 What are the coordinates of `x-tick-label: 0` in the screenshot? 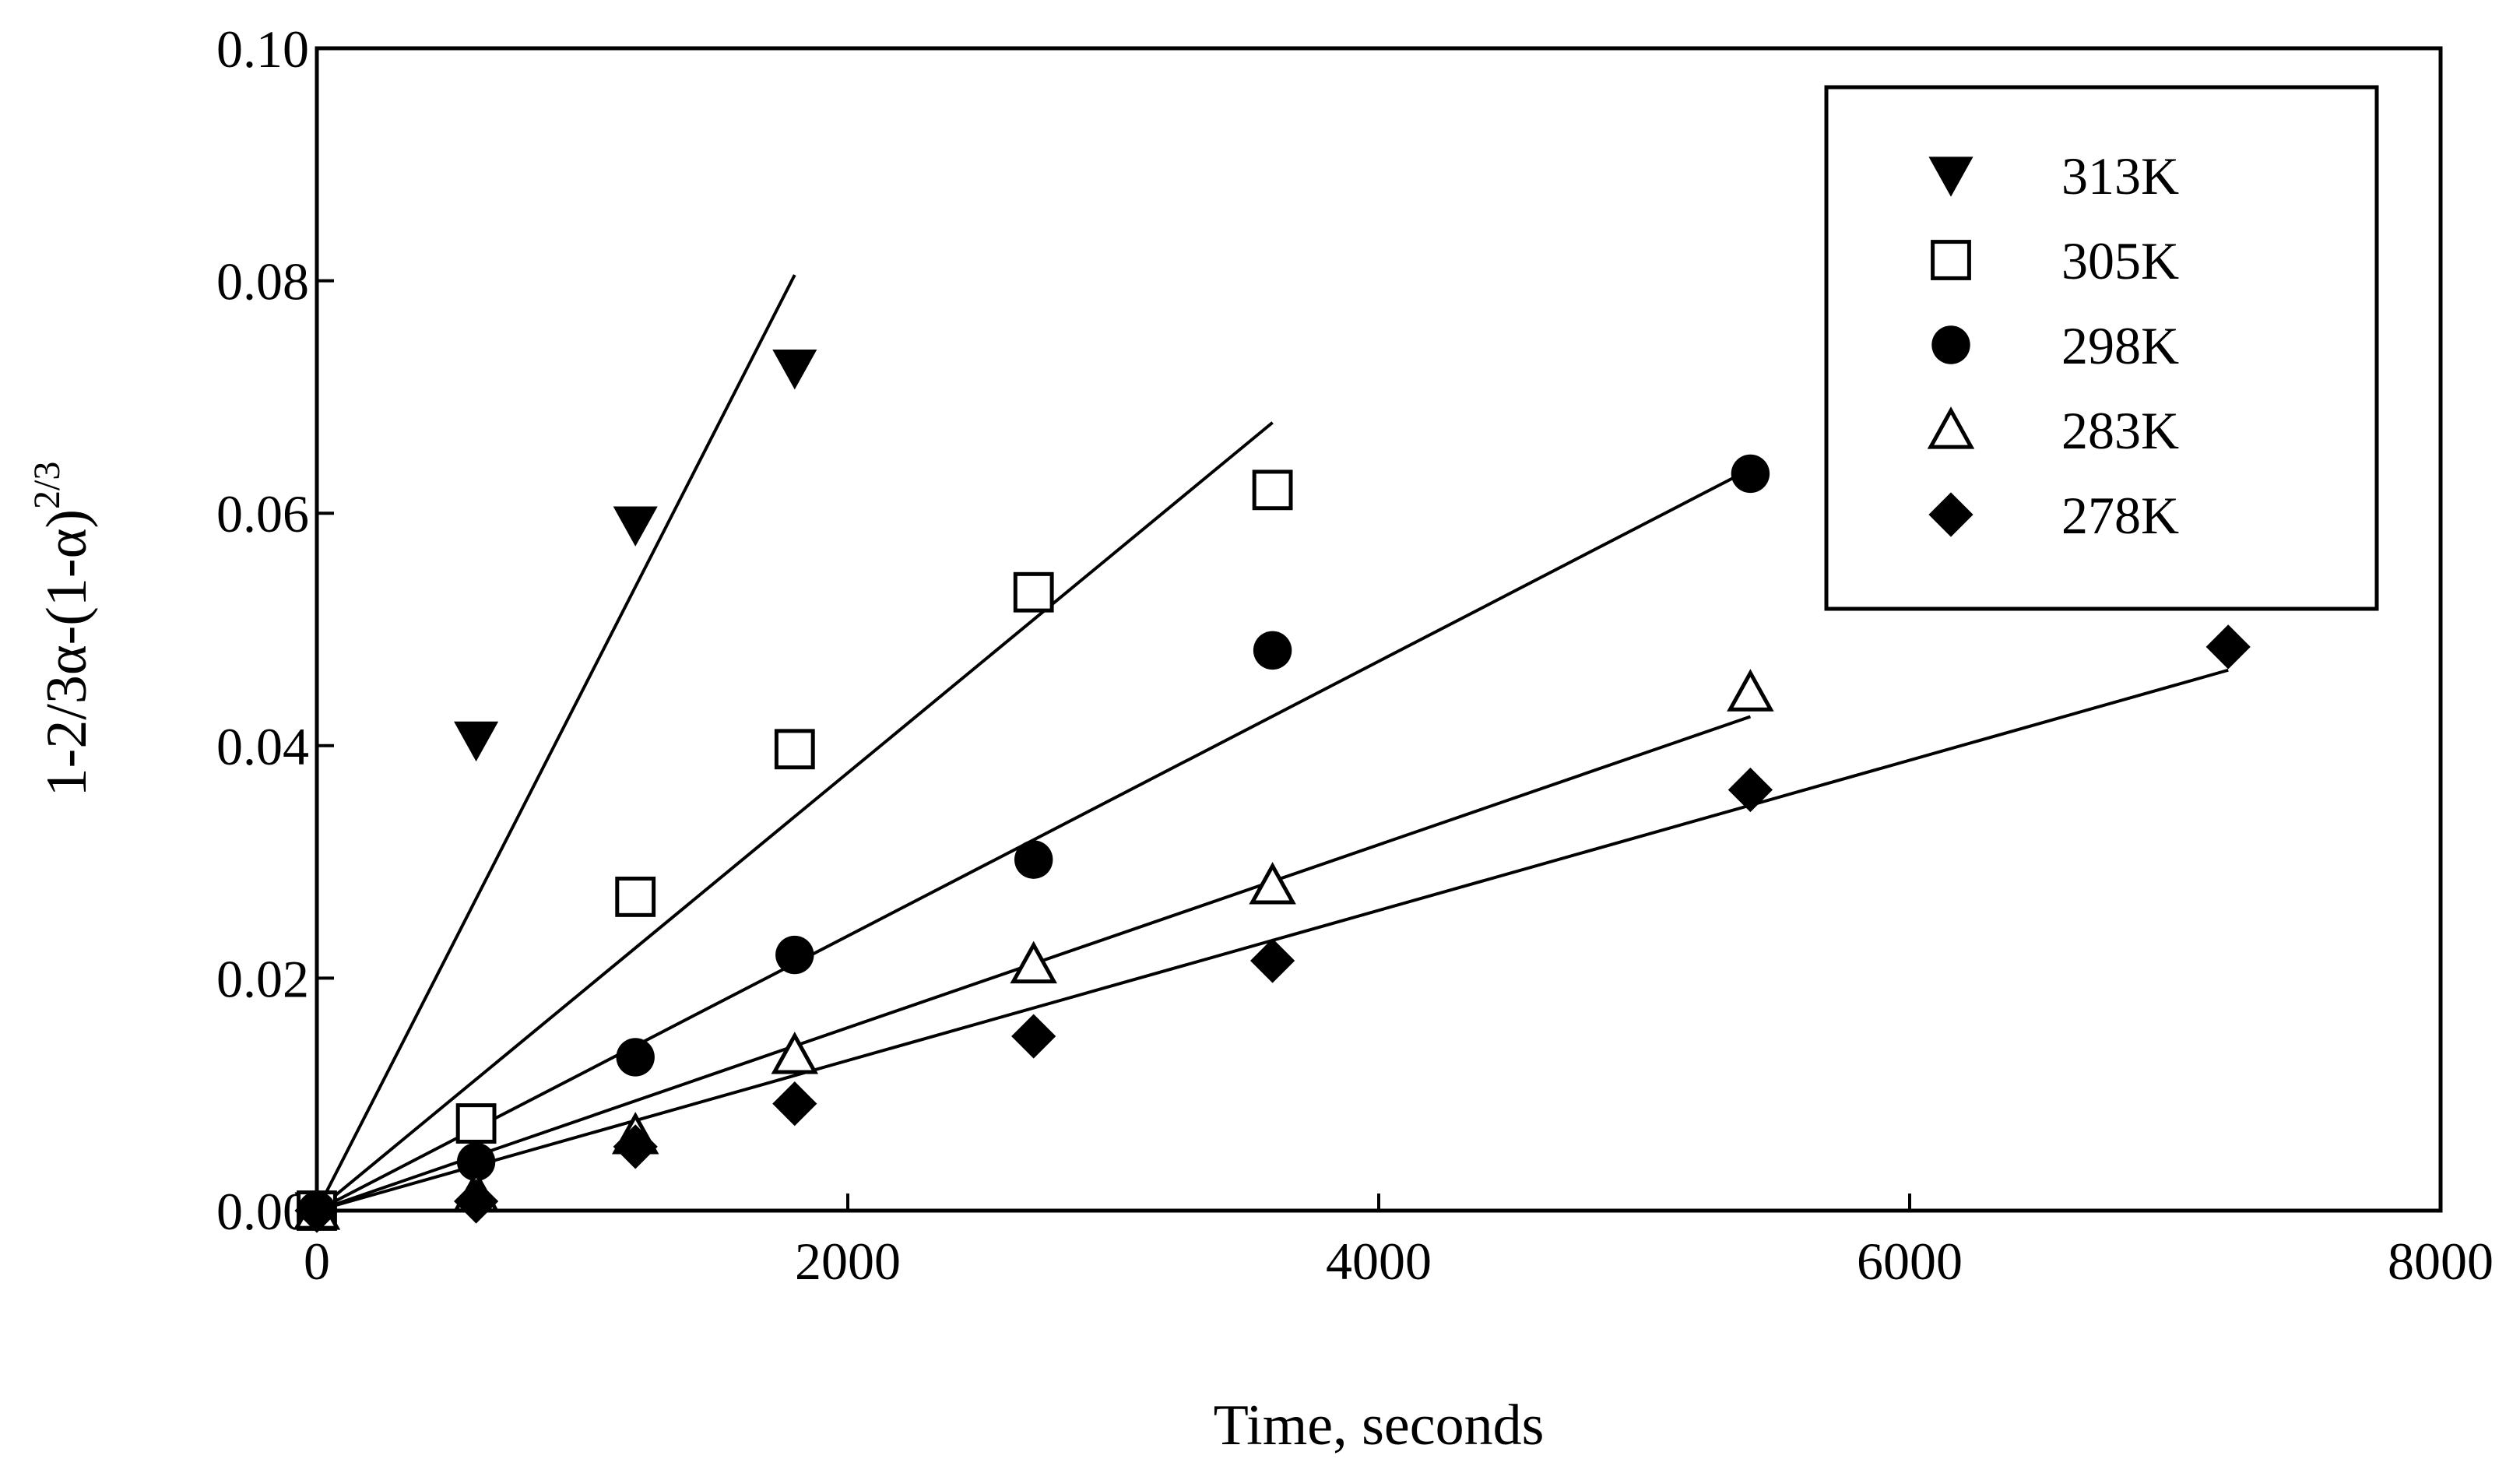 It's located at (317, 1261).